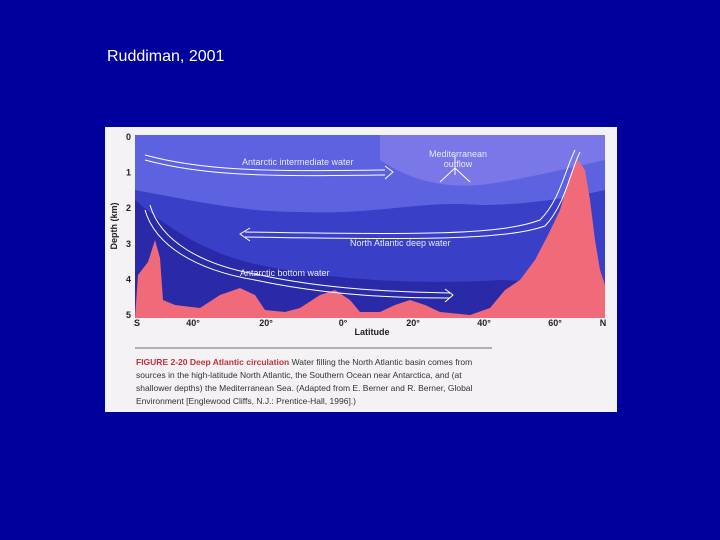 Image resolution: width=720 pixels, height=540 pixels. Describe the element at coordinates (370, 323) in the screenshot. I see `latitude-ticks: S 40° 20° 0° 20° 40° 60° N` at that location.